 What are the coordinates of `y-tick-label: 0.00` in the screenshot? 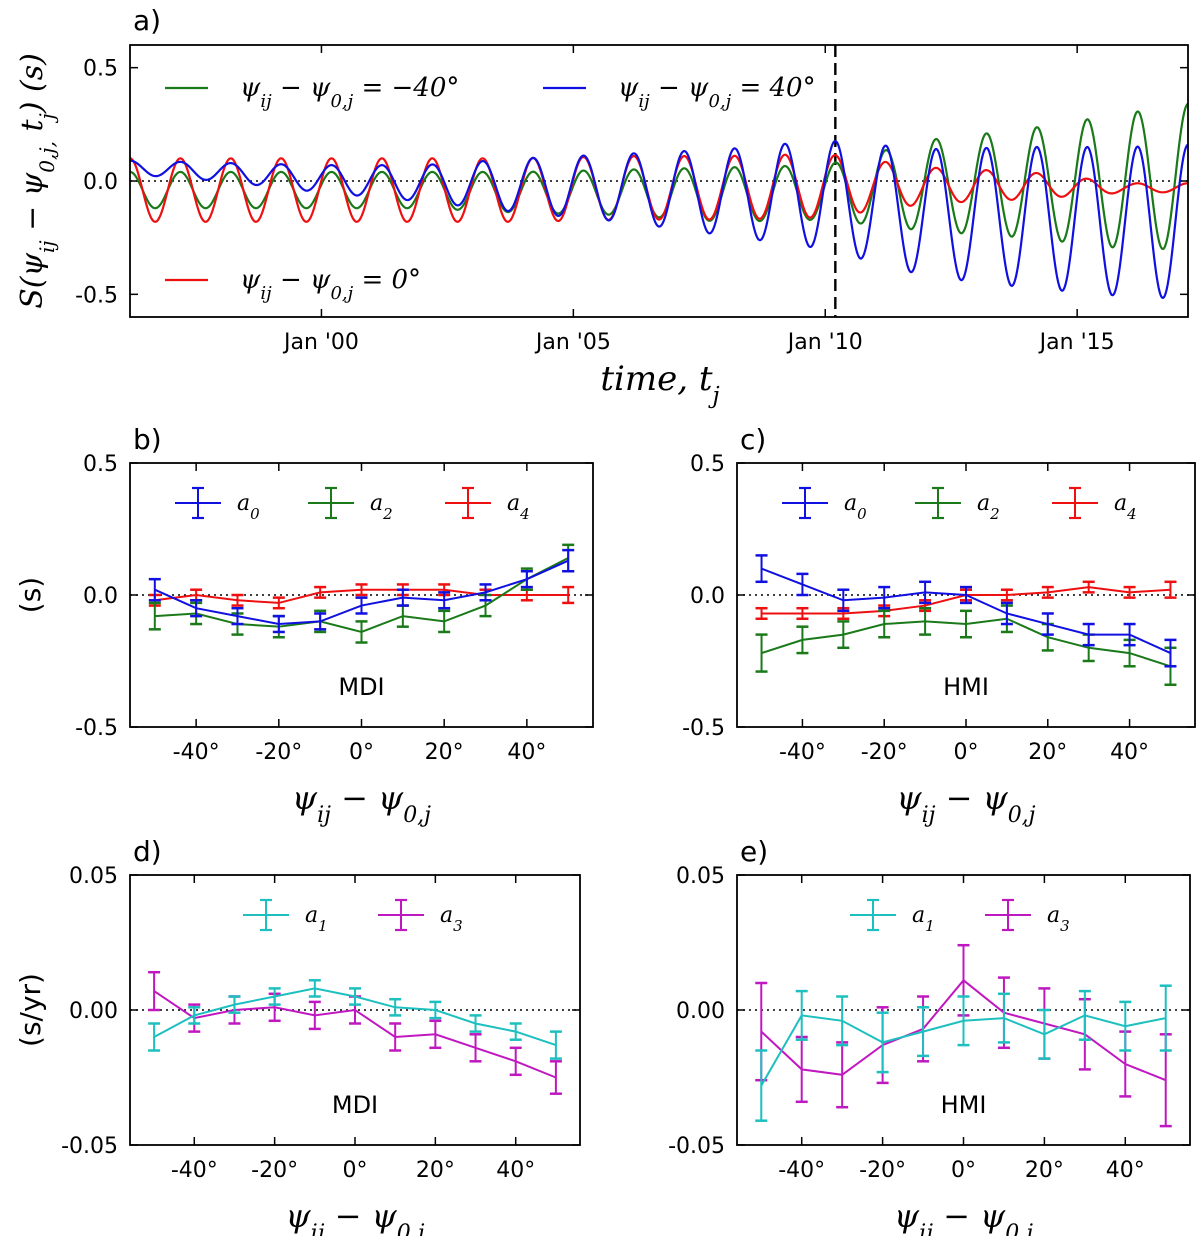 It's located at (700, 1011).